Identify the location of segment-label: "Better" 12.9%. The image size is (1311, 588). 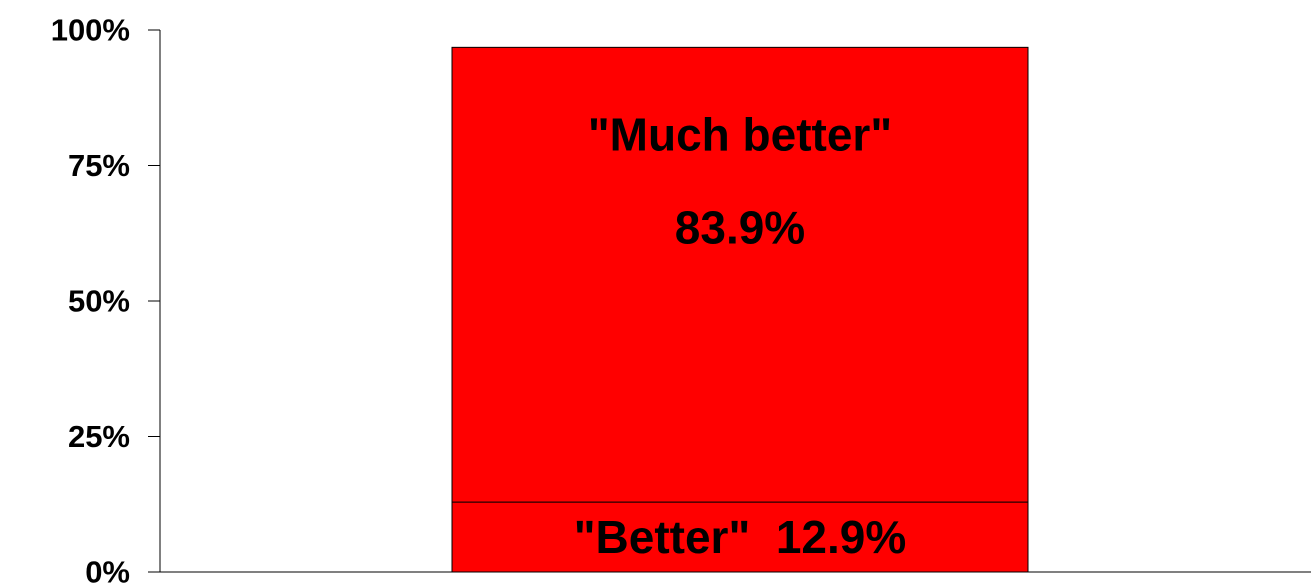
(740, 537).